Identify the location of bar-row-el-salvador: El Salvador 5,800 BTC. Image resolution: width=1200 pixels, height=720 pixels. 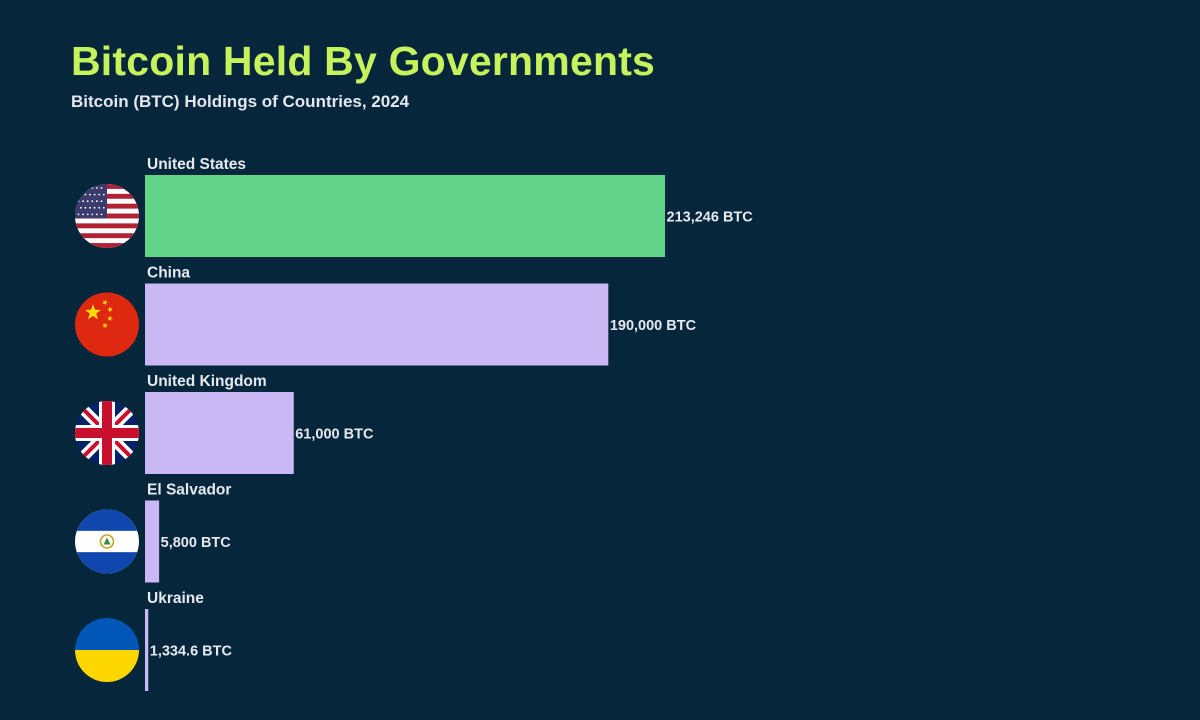
(153, 532).